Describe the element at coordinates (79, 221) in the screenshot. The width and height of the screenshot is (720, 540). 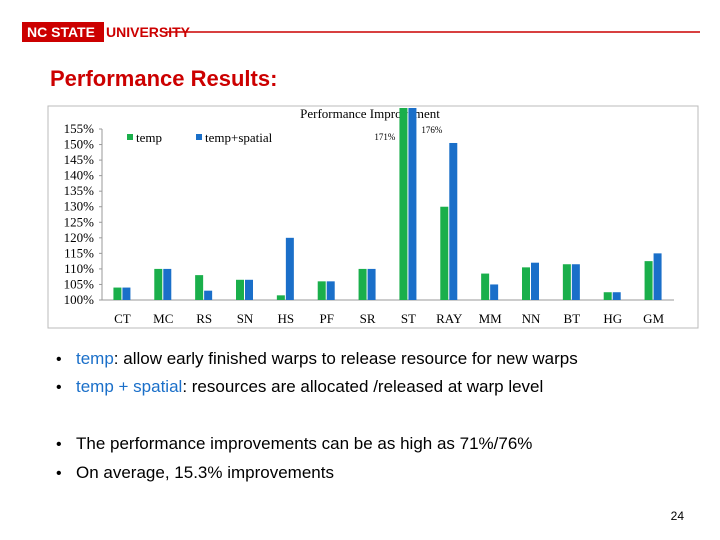
I see `y-tick-label: 125%` at that location.